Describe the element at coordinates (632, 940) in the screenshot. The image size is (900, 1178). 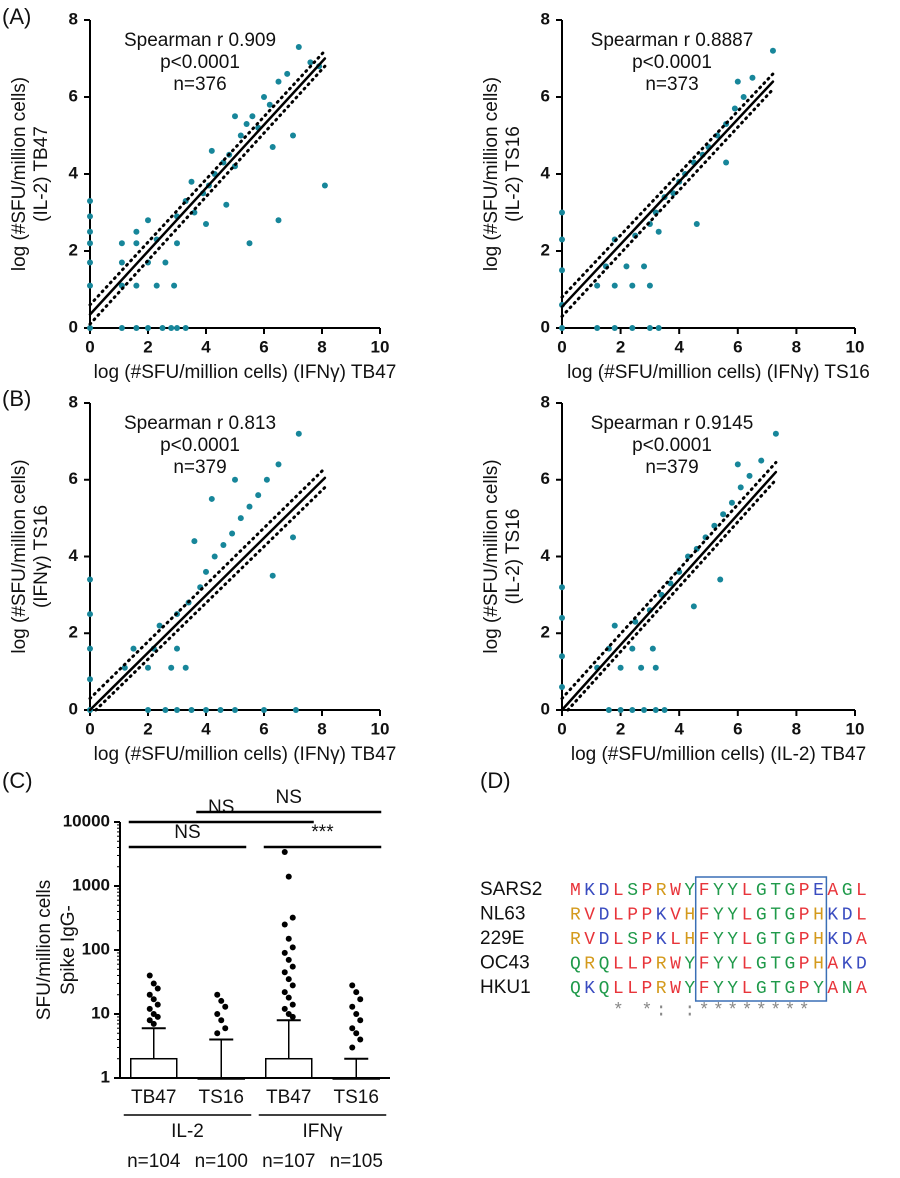
I see `residue: S` at that location.